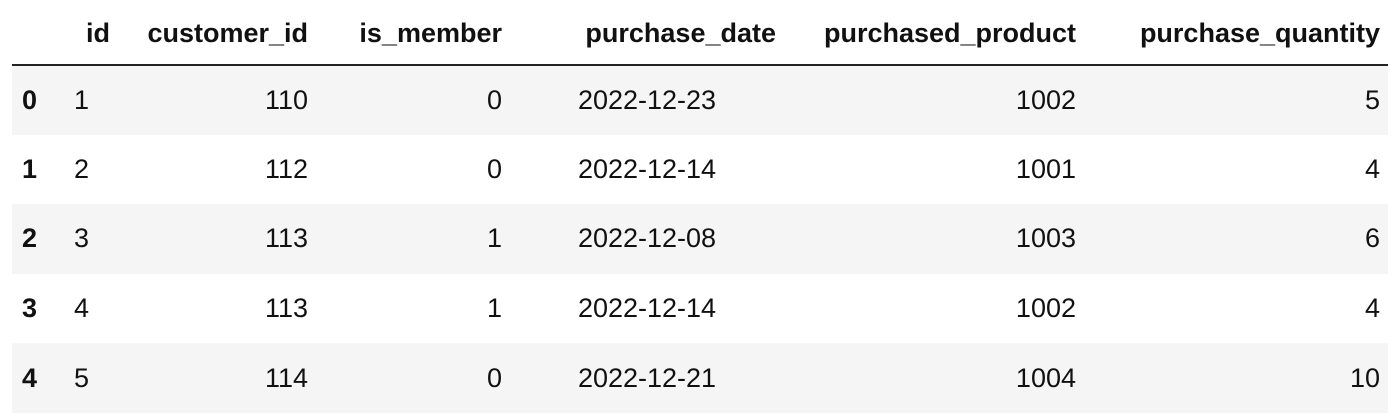 The width and height of the screenshot is (1400, 420). Describe the element at coordinates (82, 238) in the screenshot. I see `cell-id: 3` at that location.